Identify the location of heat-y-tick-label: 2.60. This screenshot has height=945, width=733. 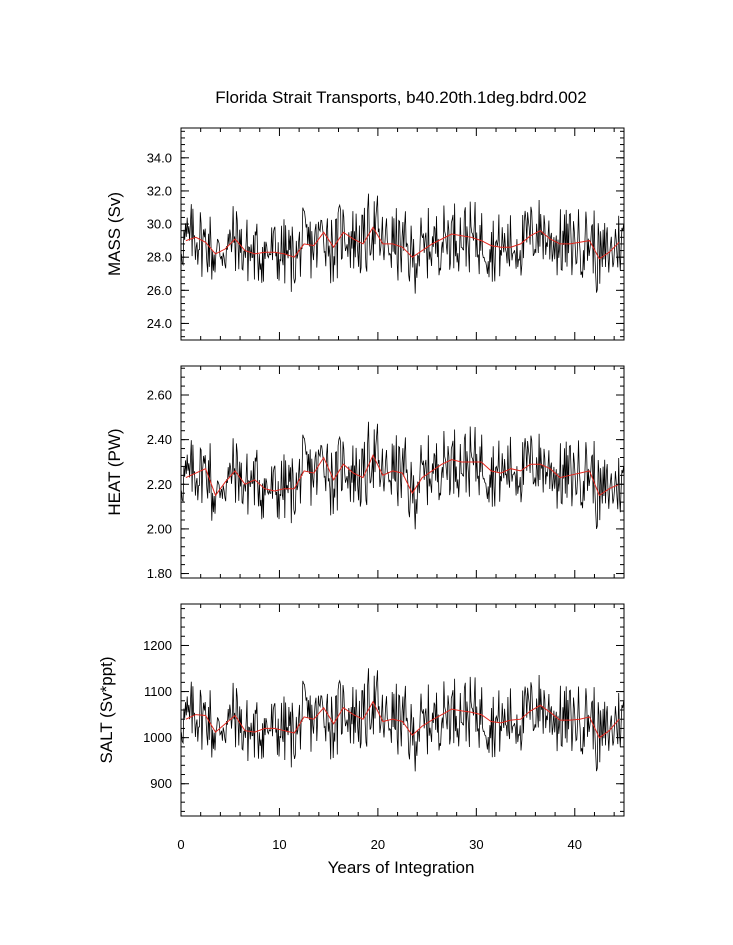
(159, 395).